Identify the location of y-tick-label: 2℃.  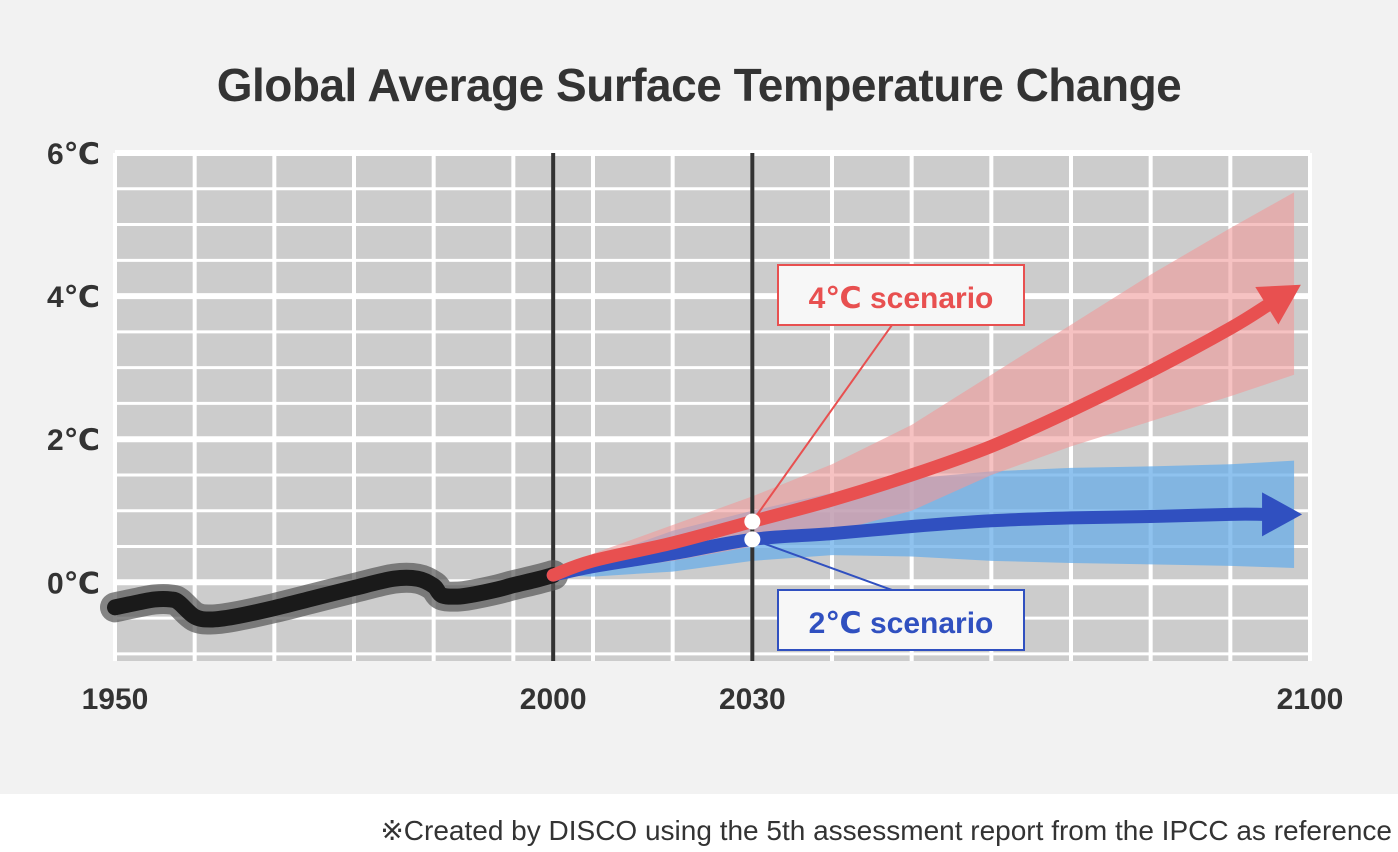
(73, 440).